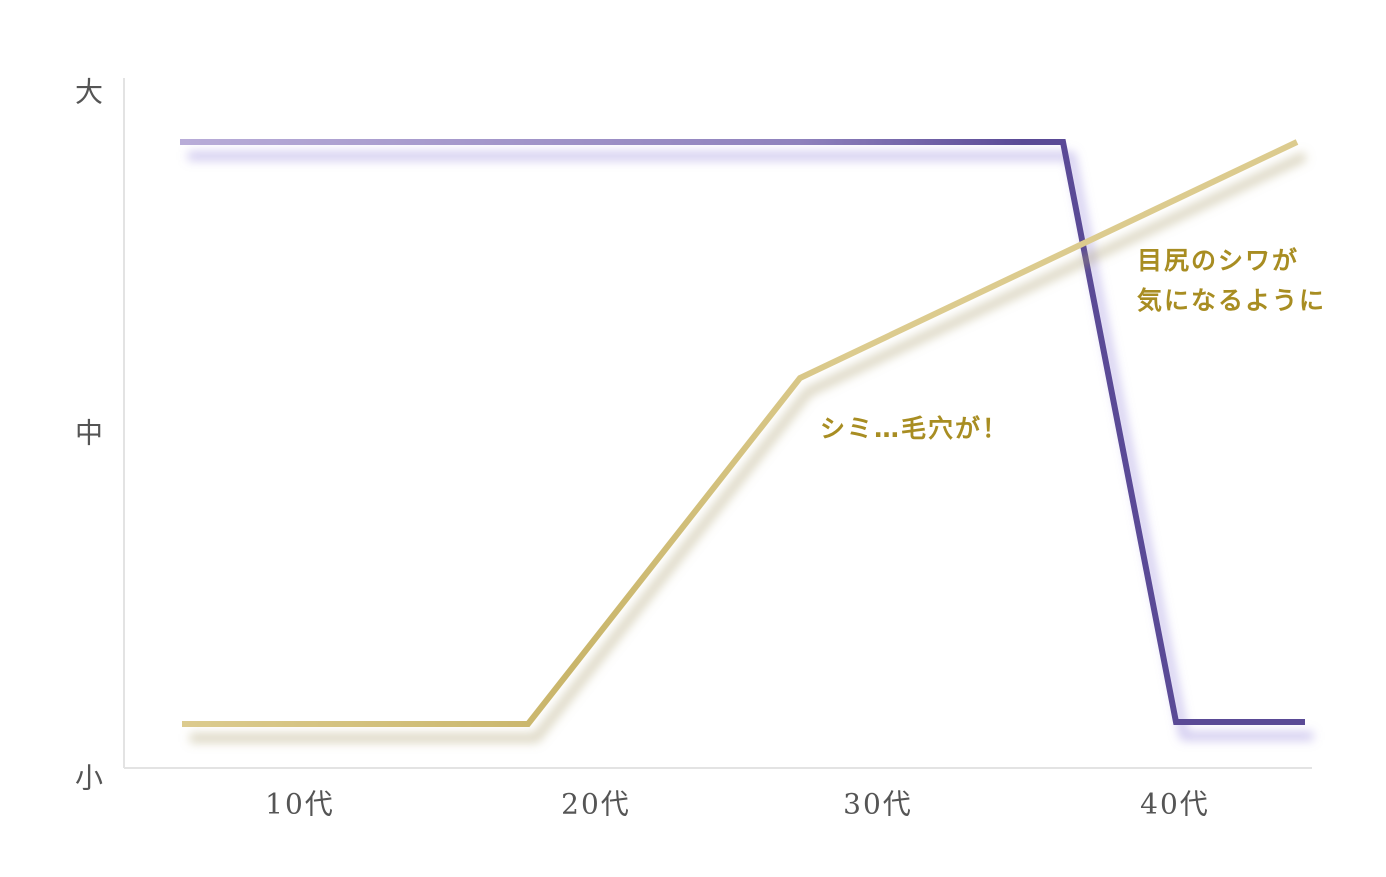 This screenshot has width=1386, height=877. What do you see at coordinates (1218, 260) in the screenshot?
I see `annotation-line: 目尻のシワが` at bounding box center [1218, 260].